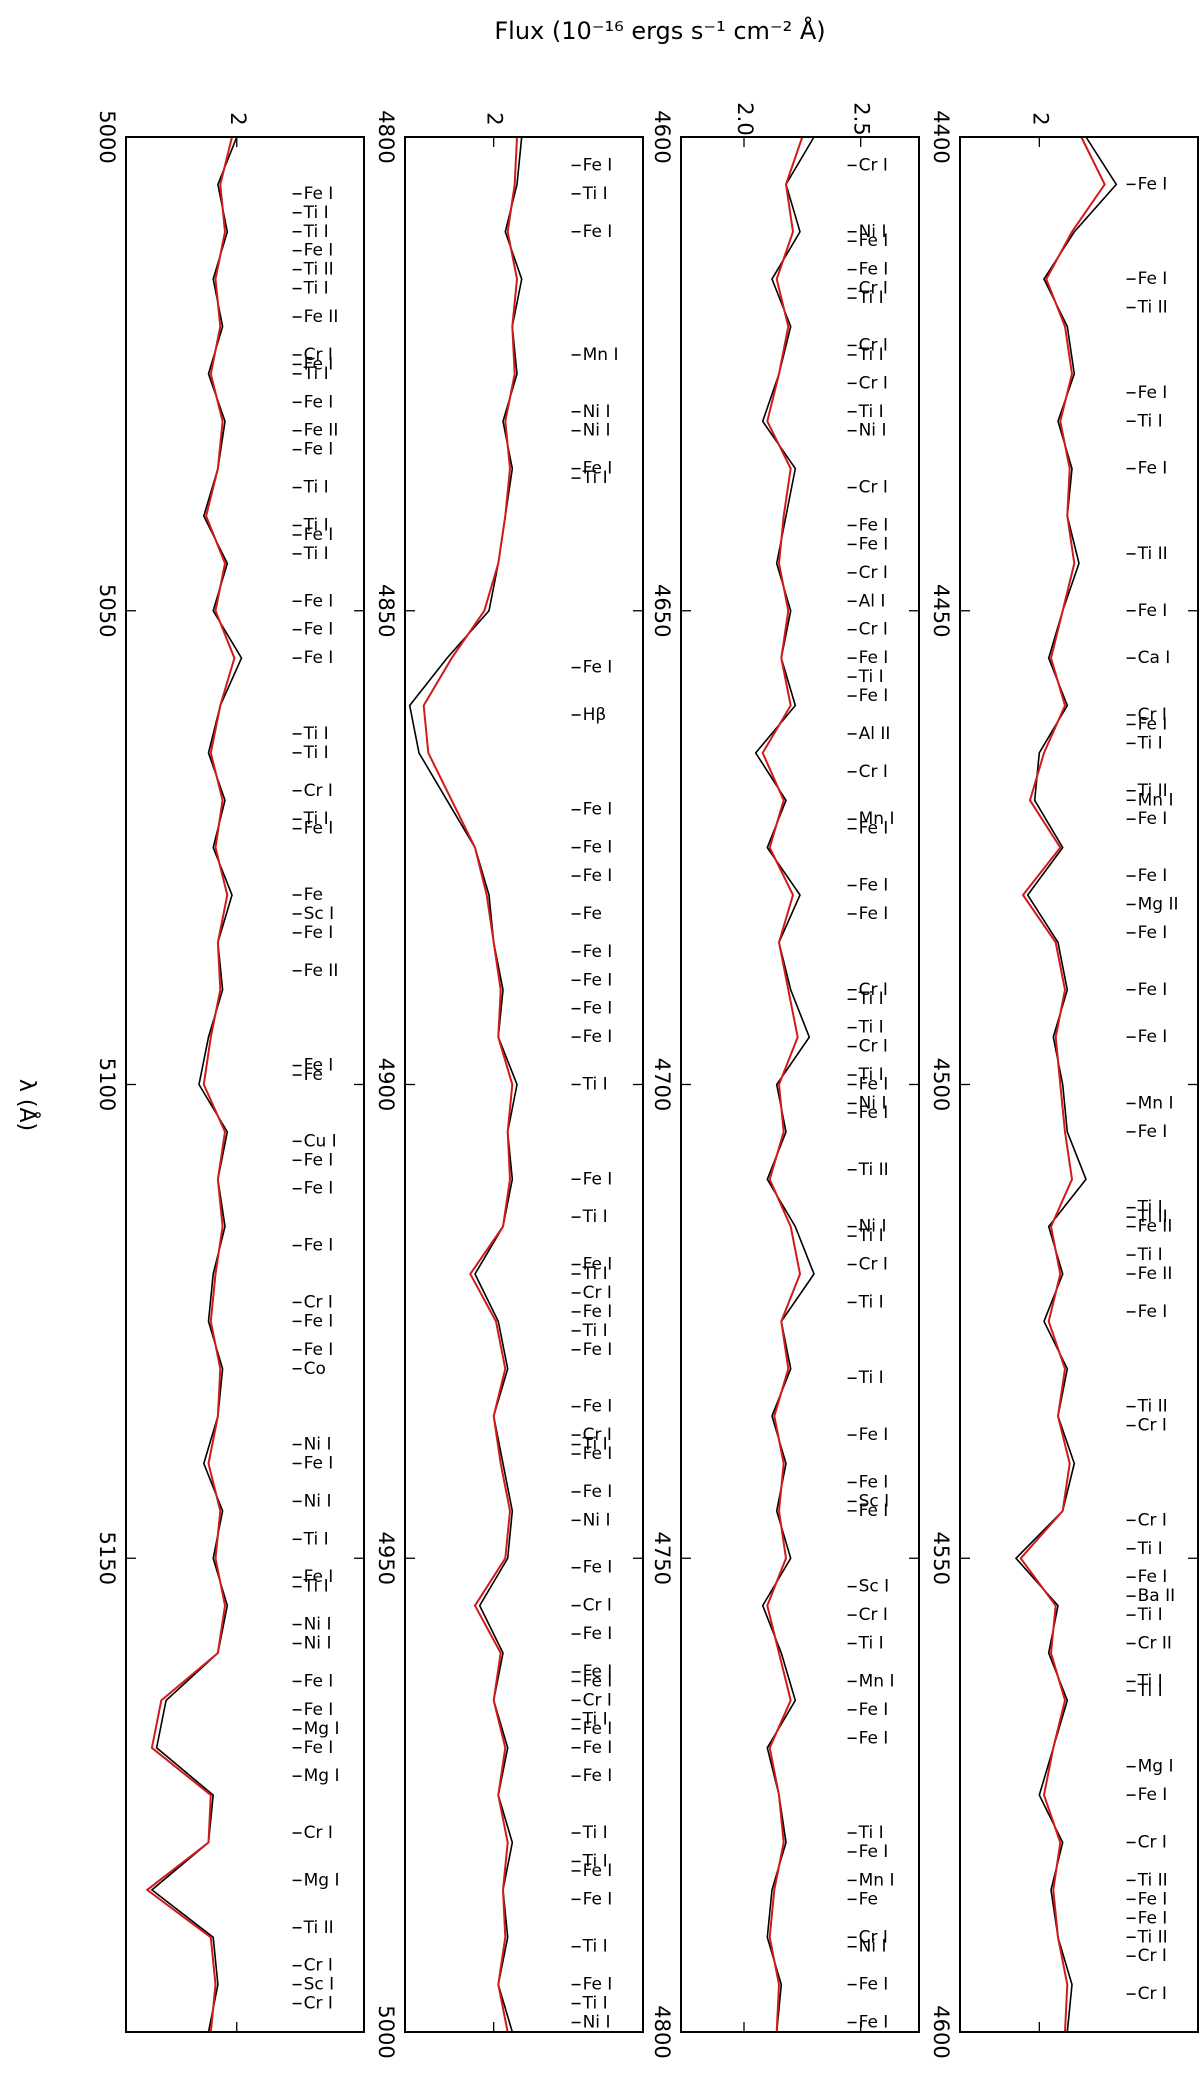 The width and height of the screenshot is (1200, 2081). What do you see at coordinates (662, 1558) in the screenshot?
I see `x-tick-label: 4750` at bounding box center [662, 1558].